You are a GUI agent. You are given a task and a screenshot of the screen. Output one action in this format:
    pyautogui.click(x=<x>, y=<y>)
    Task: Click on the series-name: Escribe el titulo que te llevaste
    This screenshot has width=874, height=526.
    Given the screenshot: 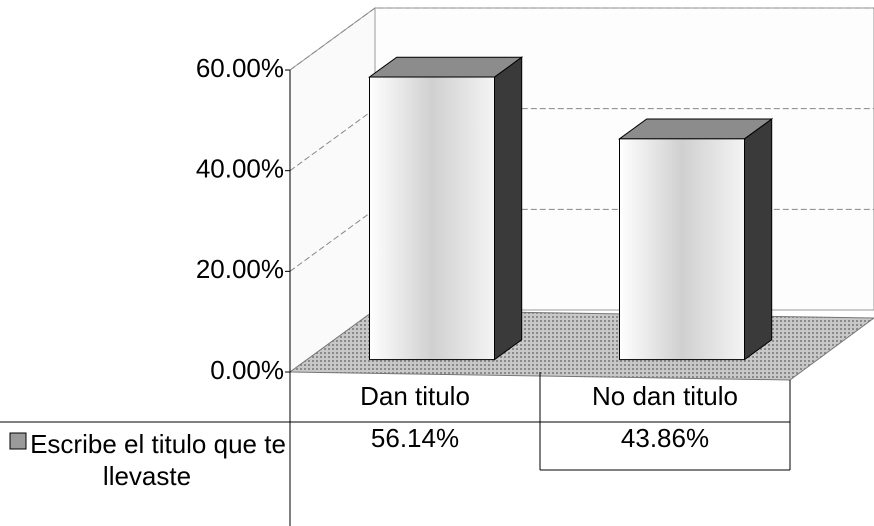 What is the action you would take?
    pyautogui.click(x=158, y=460)
    